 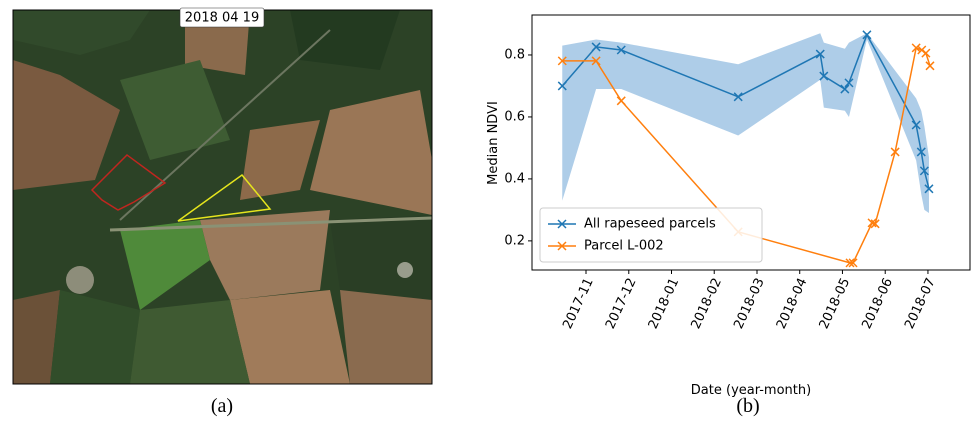 I want to click on x-tick-label: 2018-05, so click(x=835, y=304).